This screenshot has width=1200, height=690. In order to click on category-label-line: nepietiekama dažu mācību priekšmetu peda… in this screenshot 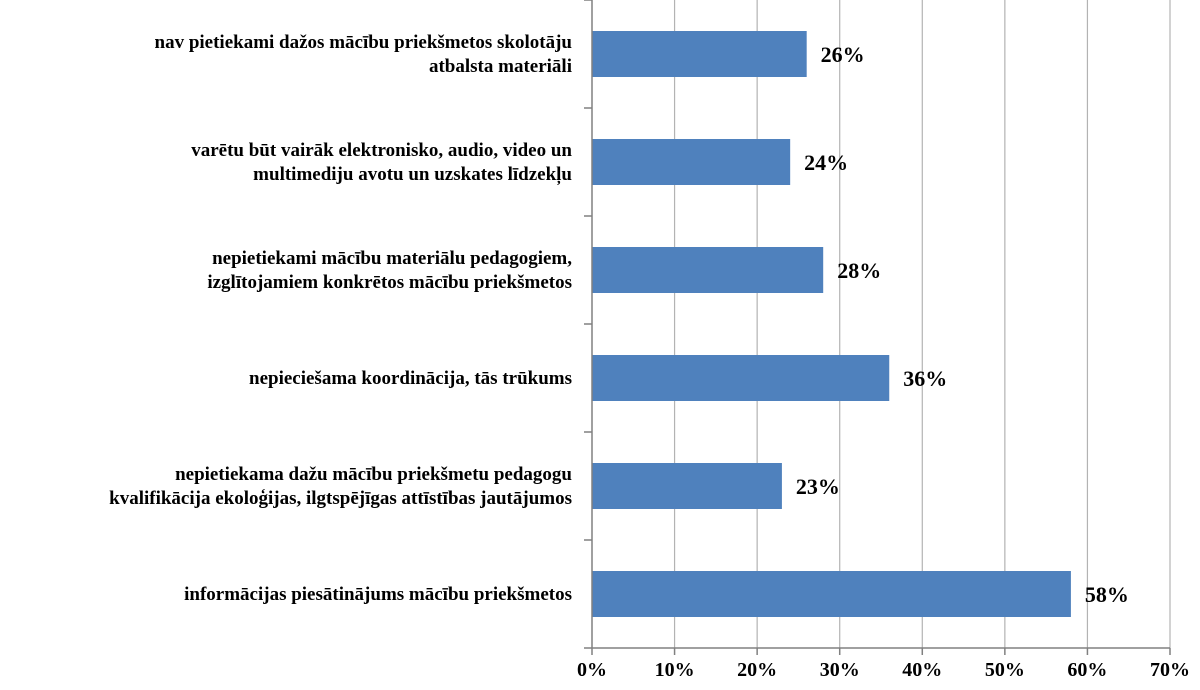, I will do `click(373, 474)`.